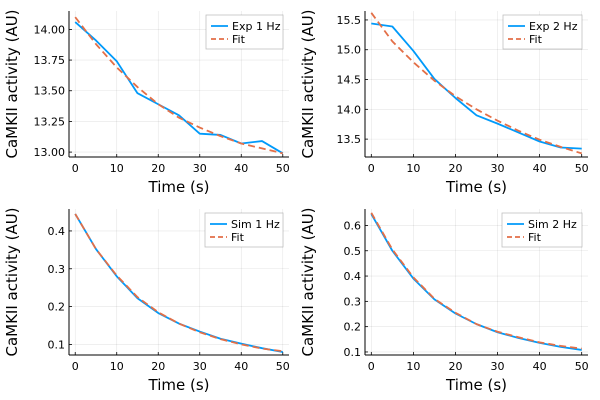 This screenshot has height=400, width=600. I want to click on y-tick-label: 13.75, so click(50, 60).